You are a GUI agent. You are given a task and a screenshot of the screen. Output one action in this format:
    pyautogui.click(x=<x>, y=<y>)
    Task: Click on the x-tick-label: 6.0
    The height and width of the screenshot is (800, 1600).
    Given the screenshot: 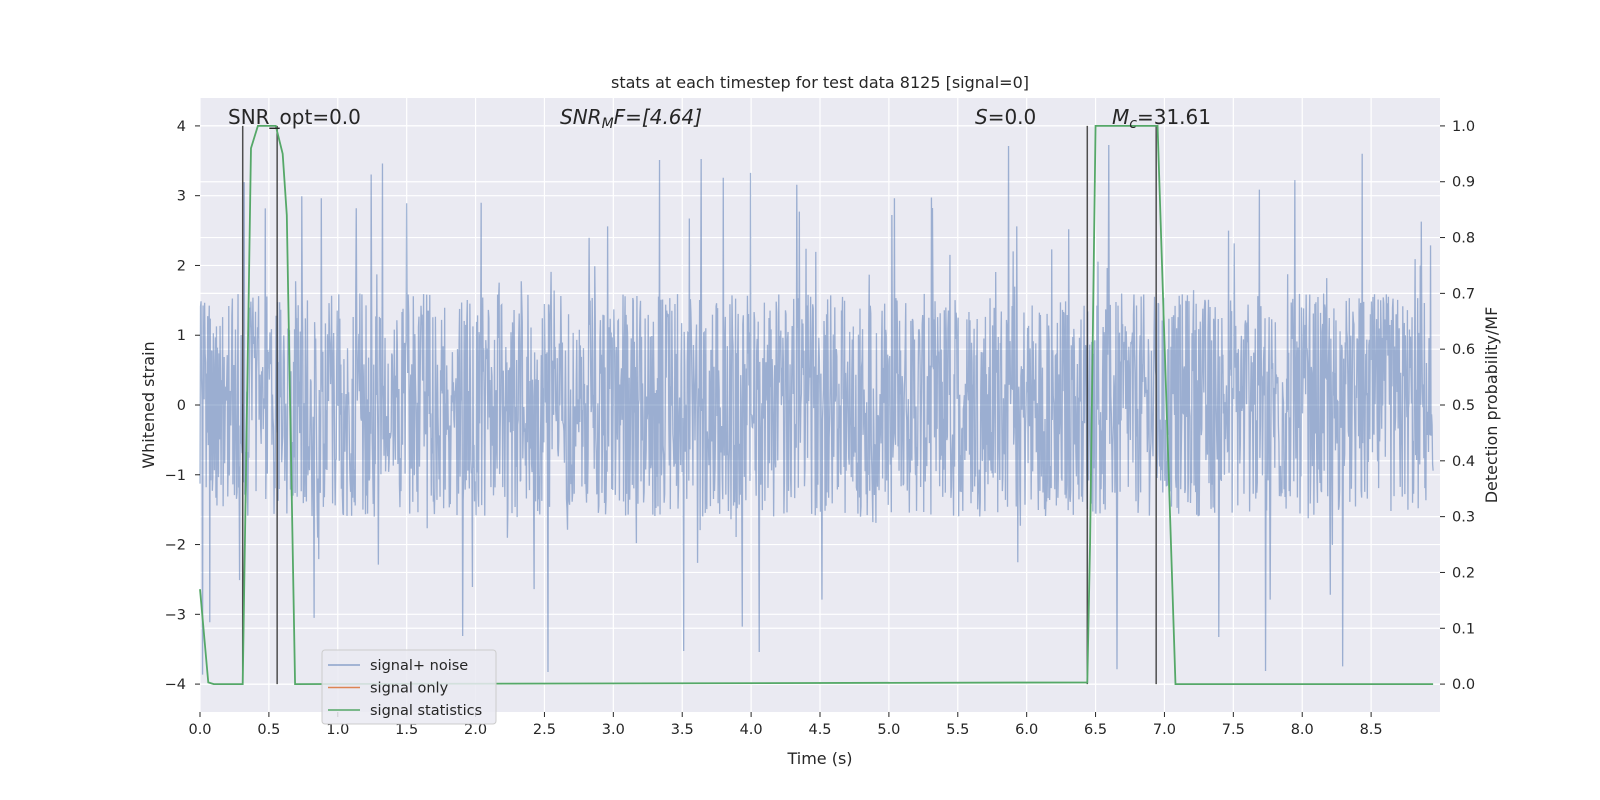 What is the action you would take?
    pyautogui.click(x=1026, y=730)
    